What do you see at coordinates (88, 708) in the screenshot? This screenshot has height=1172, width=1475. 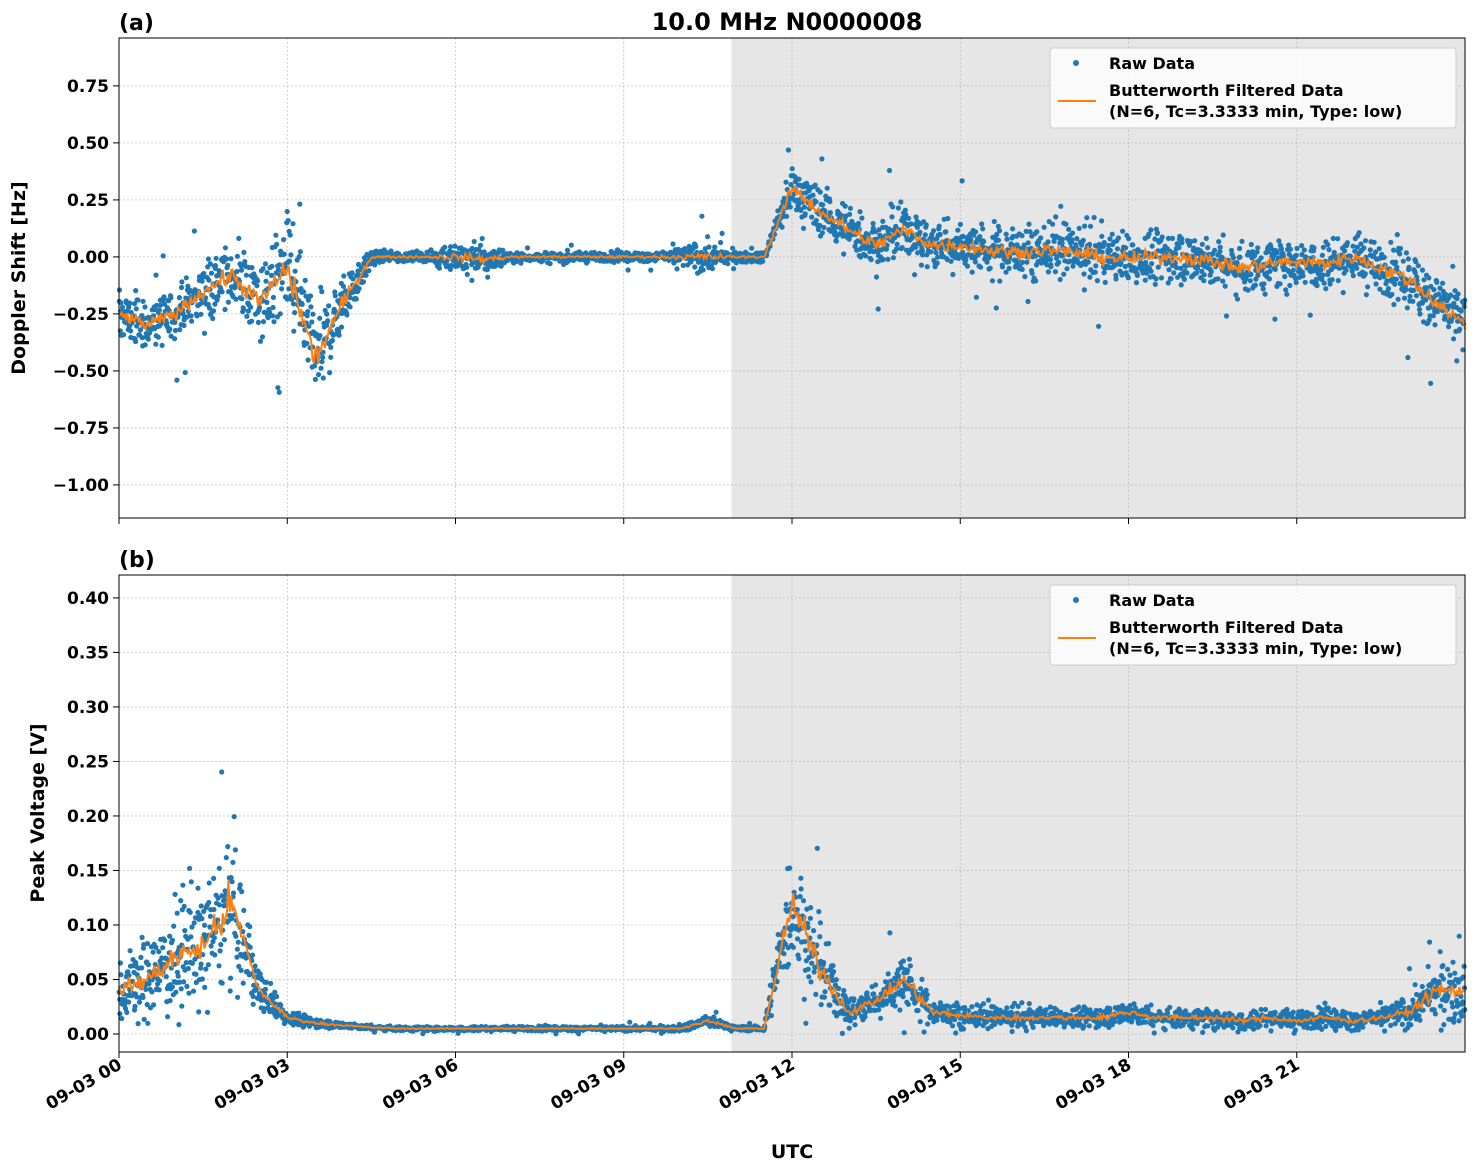 I see `y-tick-label: 0.30` at bounding box center [88, 708].